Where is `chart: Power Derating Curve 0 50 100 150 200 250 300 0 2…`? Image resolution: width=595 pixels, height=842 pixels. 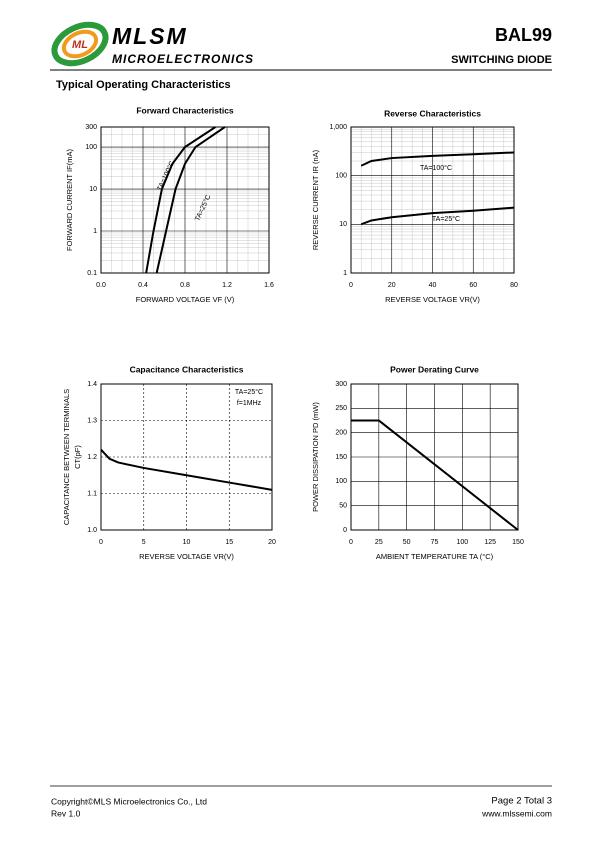
chart: Power Derating Curve 0 50 100 150 200 250 300 0 2… is located at coordinates (417, 462).